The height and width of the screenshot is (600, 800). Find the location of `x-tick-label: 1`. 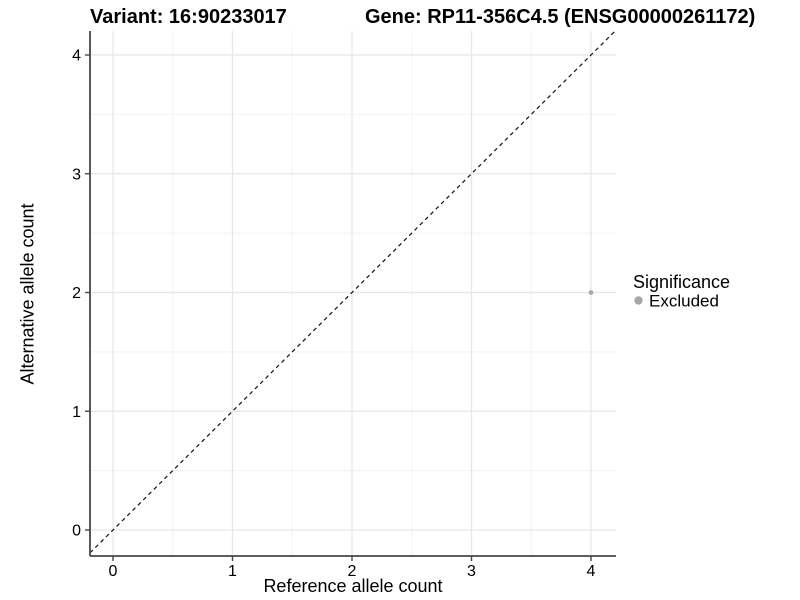

x-tick-label: 1 is located at coordinates (232, 571).